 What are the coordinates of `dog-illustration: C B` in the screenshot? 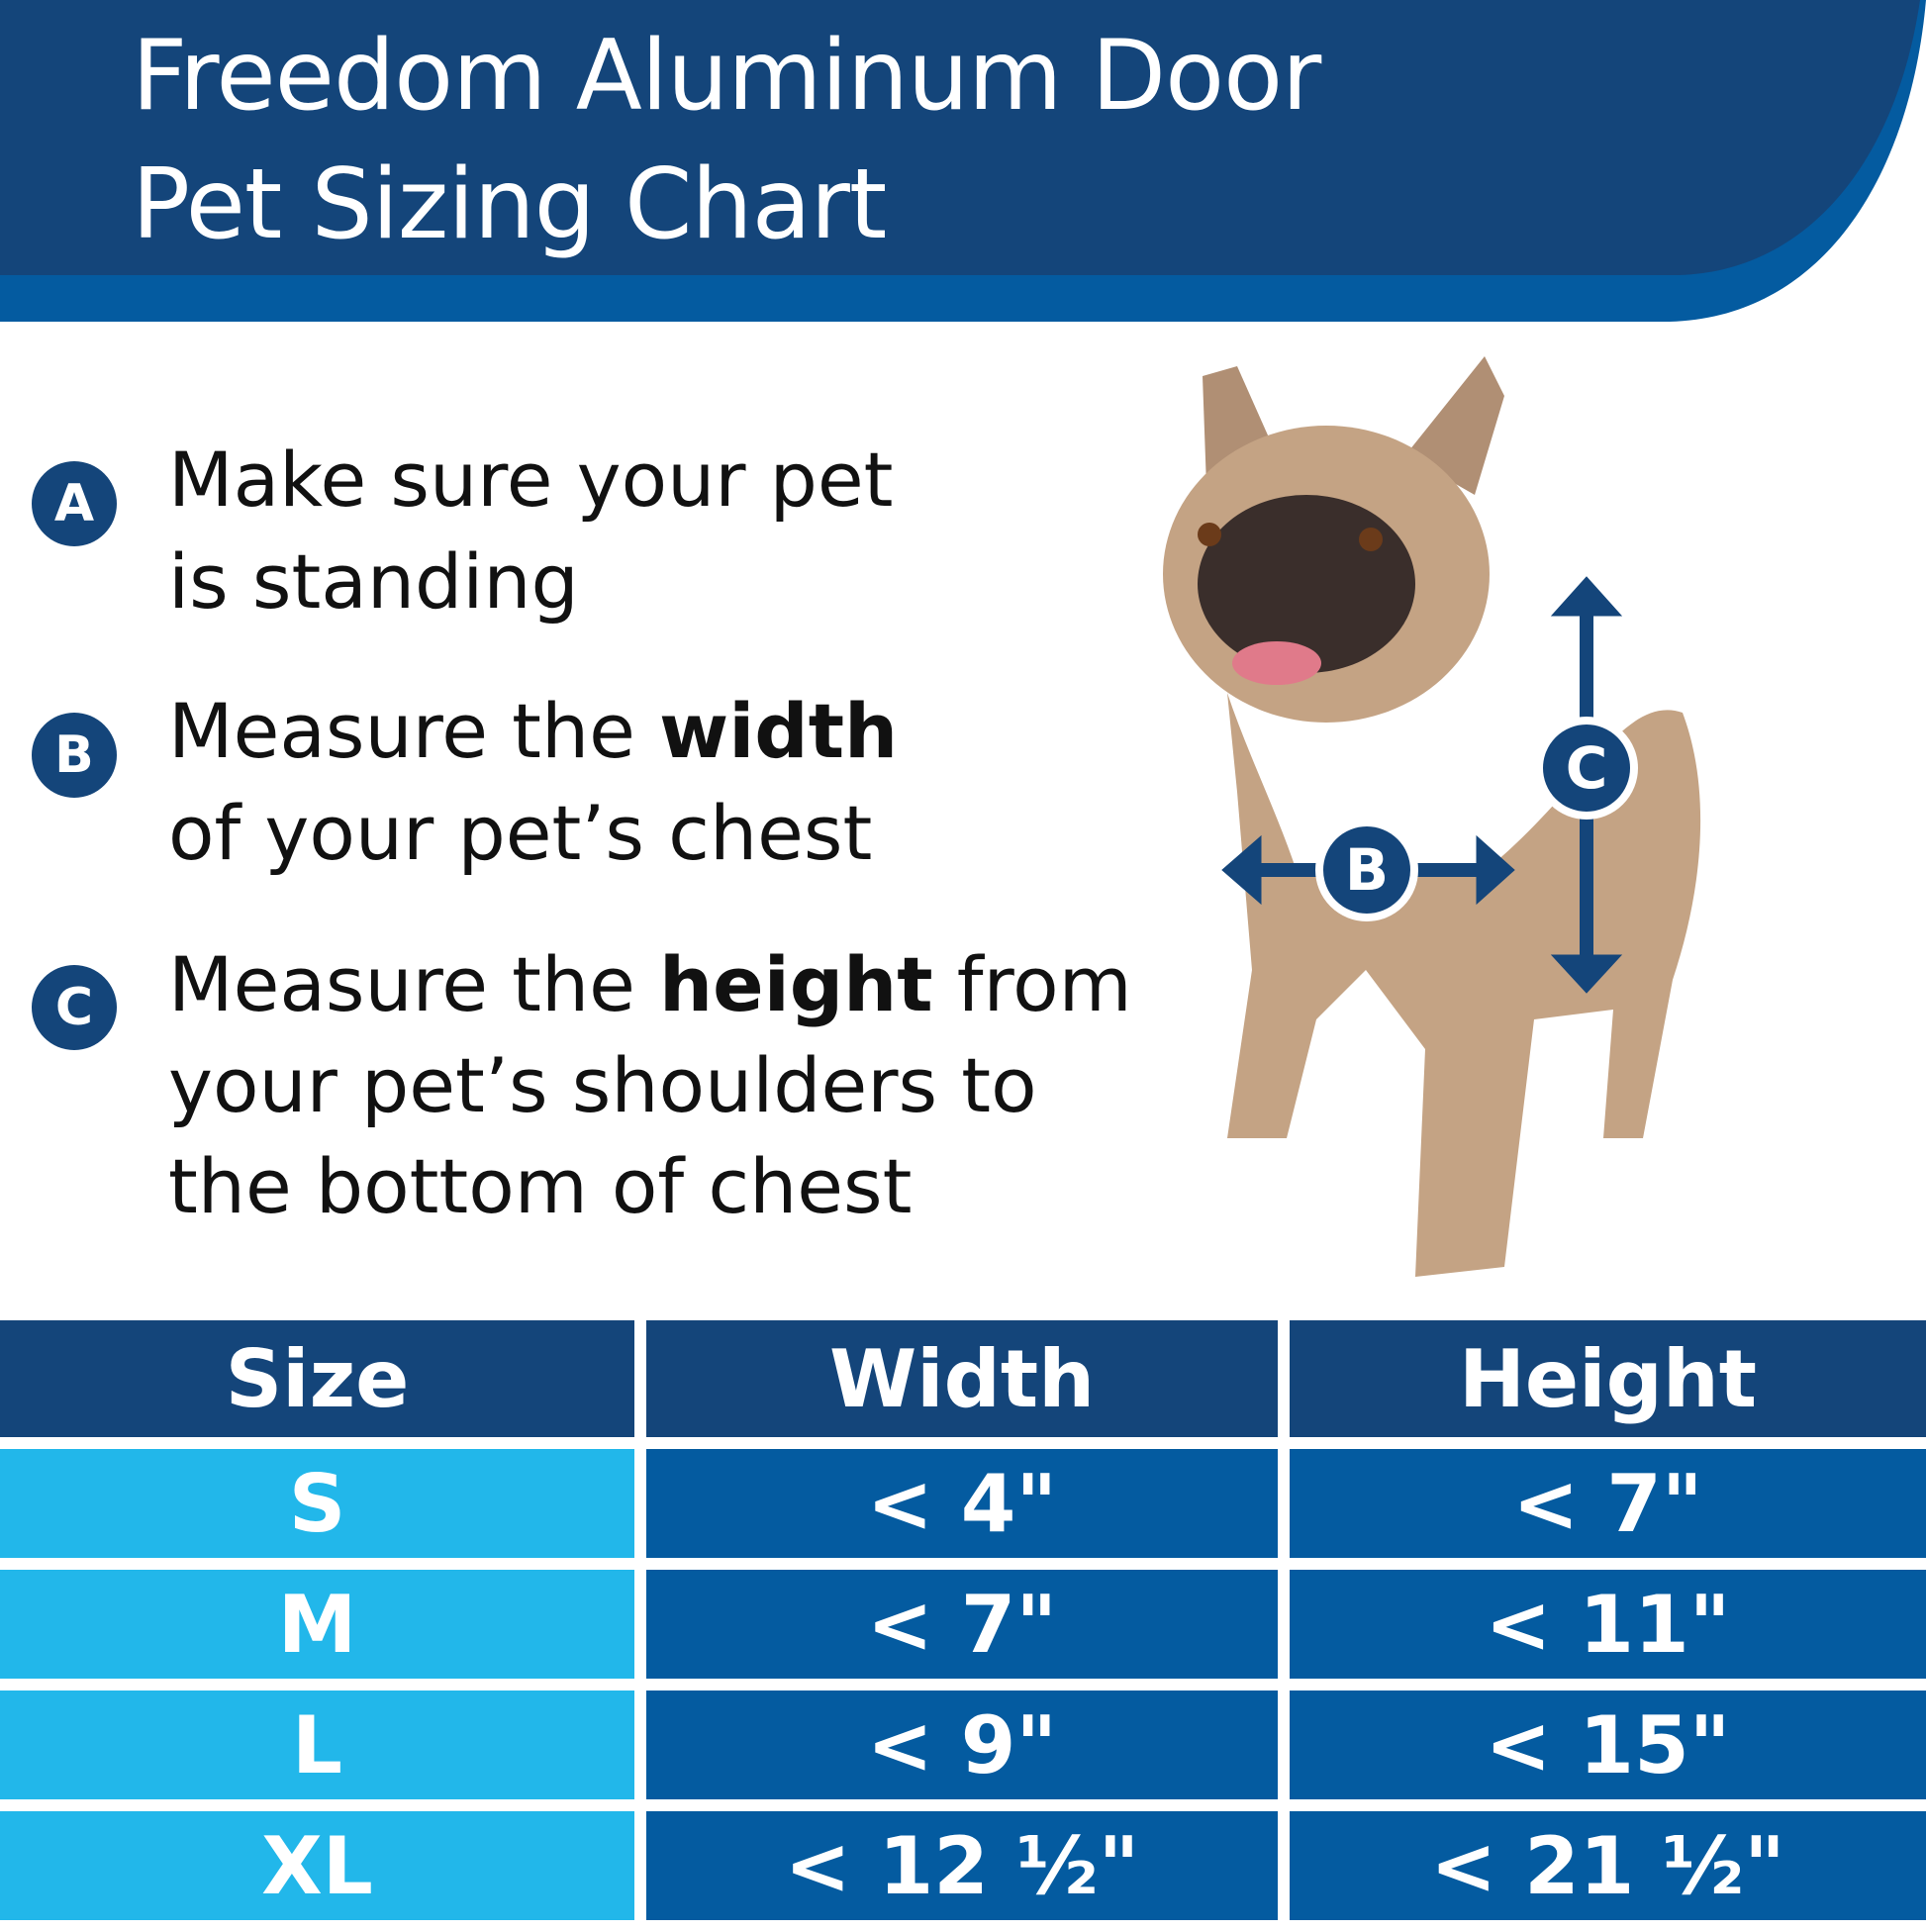 It's located at (1432, 816).